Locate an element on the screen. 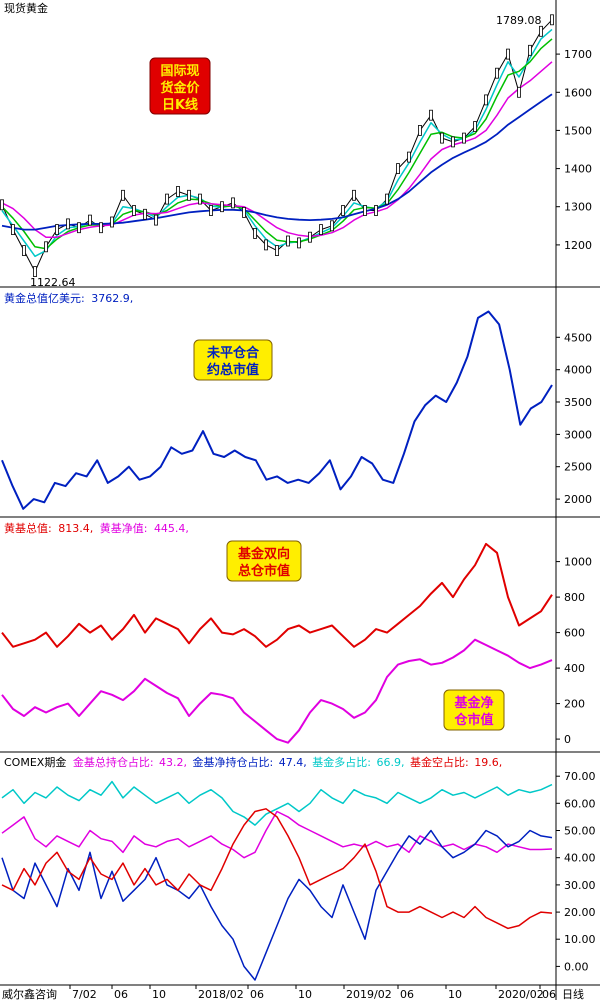 The image size is (600, 1000). y-tick-label: 800 is located at coordinates (574, 597).